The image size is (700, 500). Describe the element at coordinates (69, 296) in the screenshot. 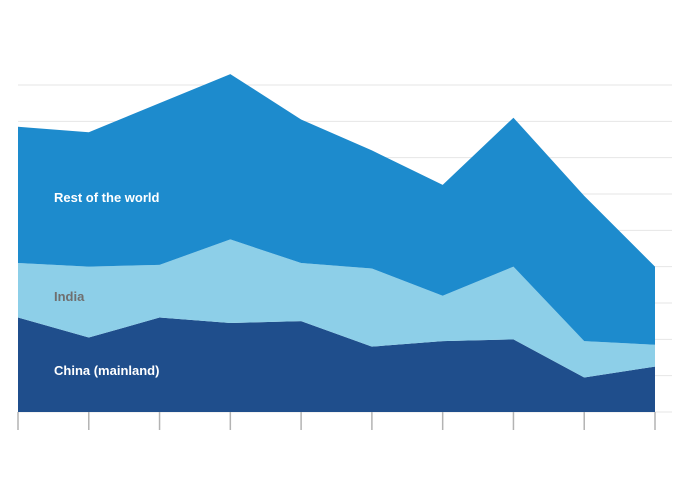

I see `series-label: India` at that location.